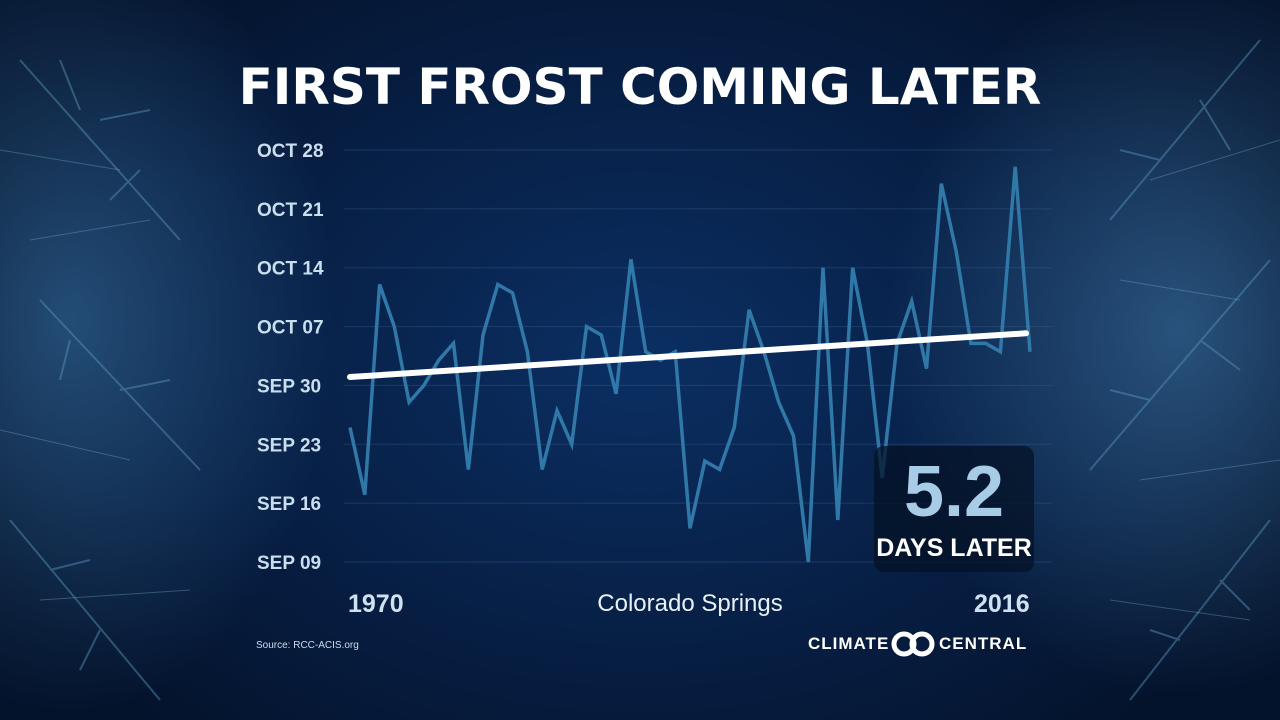 The image size is (1280, 720). What do you see at coordinates (290, 210) in the screenshot?
I see `y-tick-label: OCT 21` at bounding box center [290, 210].